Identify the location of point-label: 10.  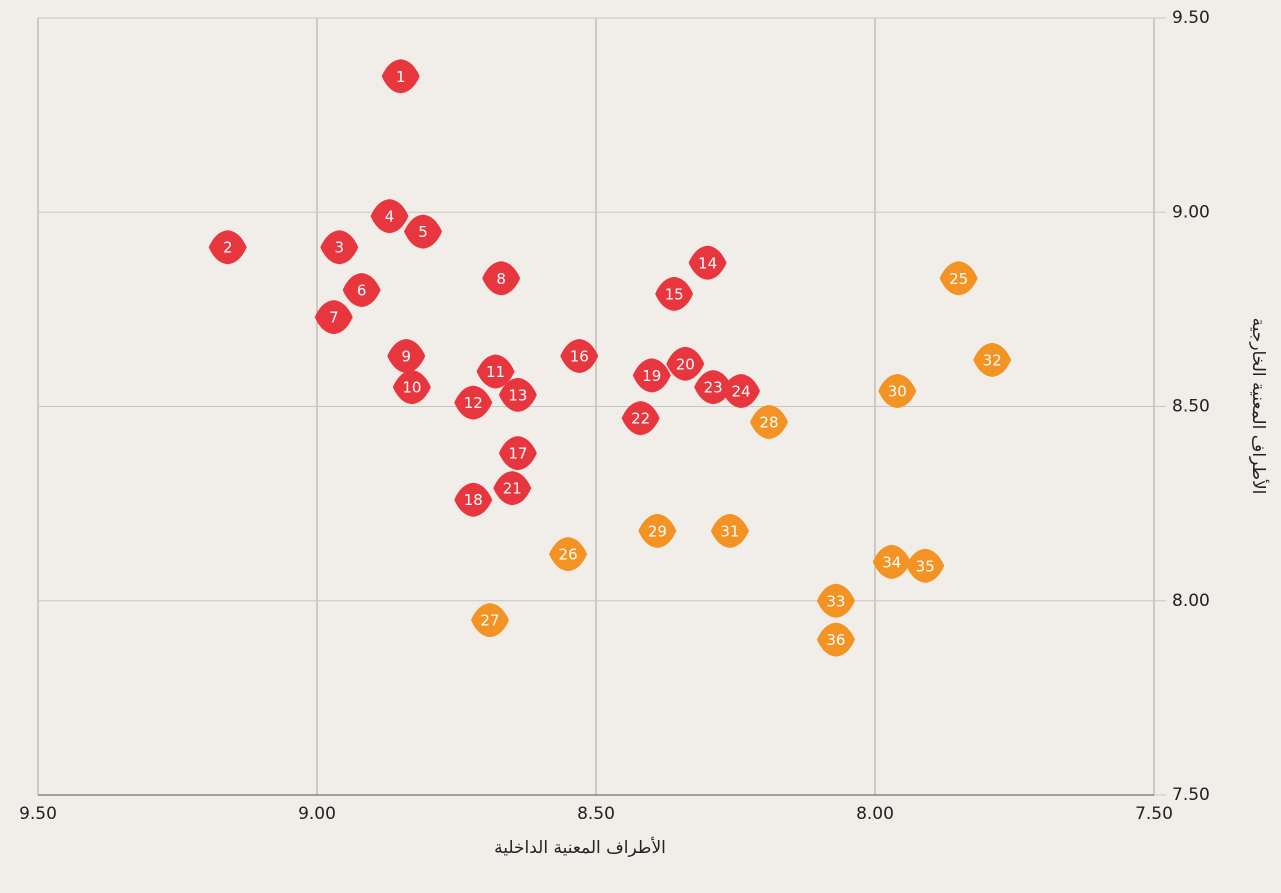
(411, 388).